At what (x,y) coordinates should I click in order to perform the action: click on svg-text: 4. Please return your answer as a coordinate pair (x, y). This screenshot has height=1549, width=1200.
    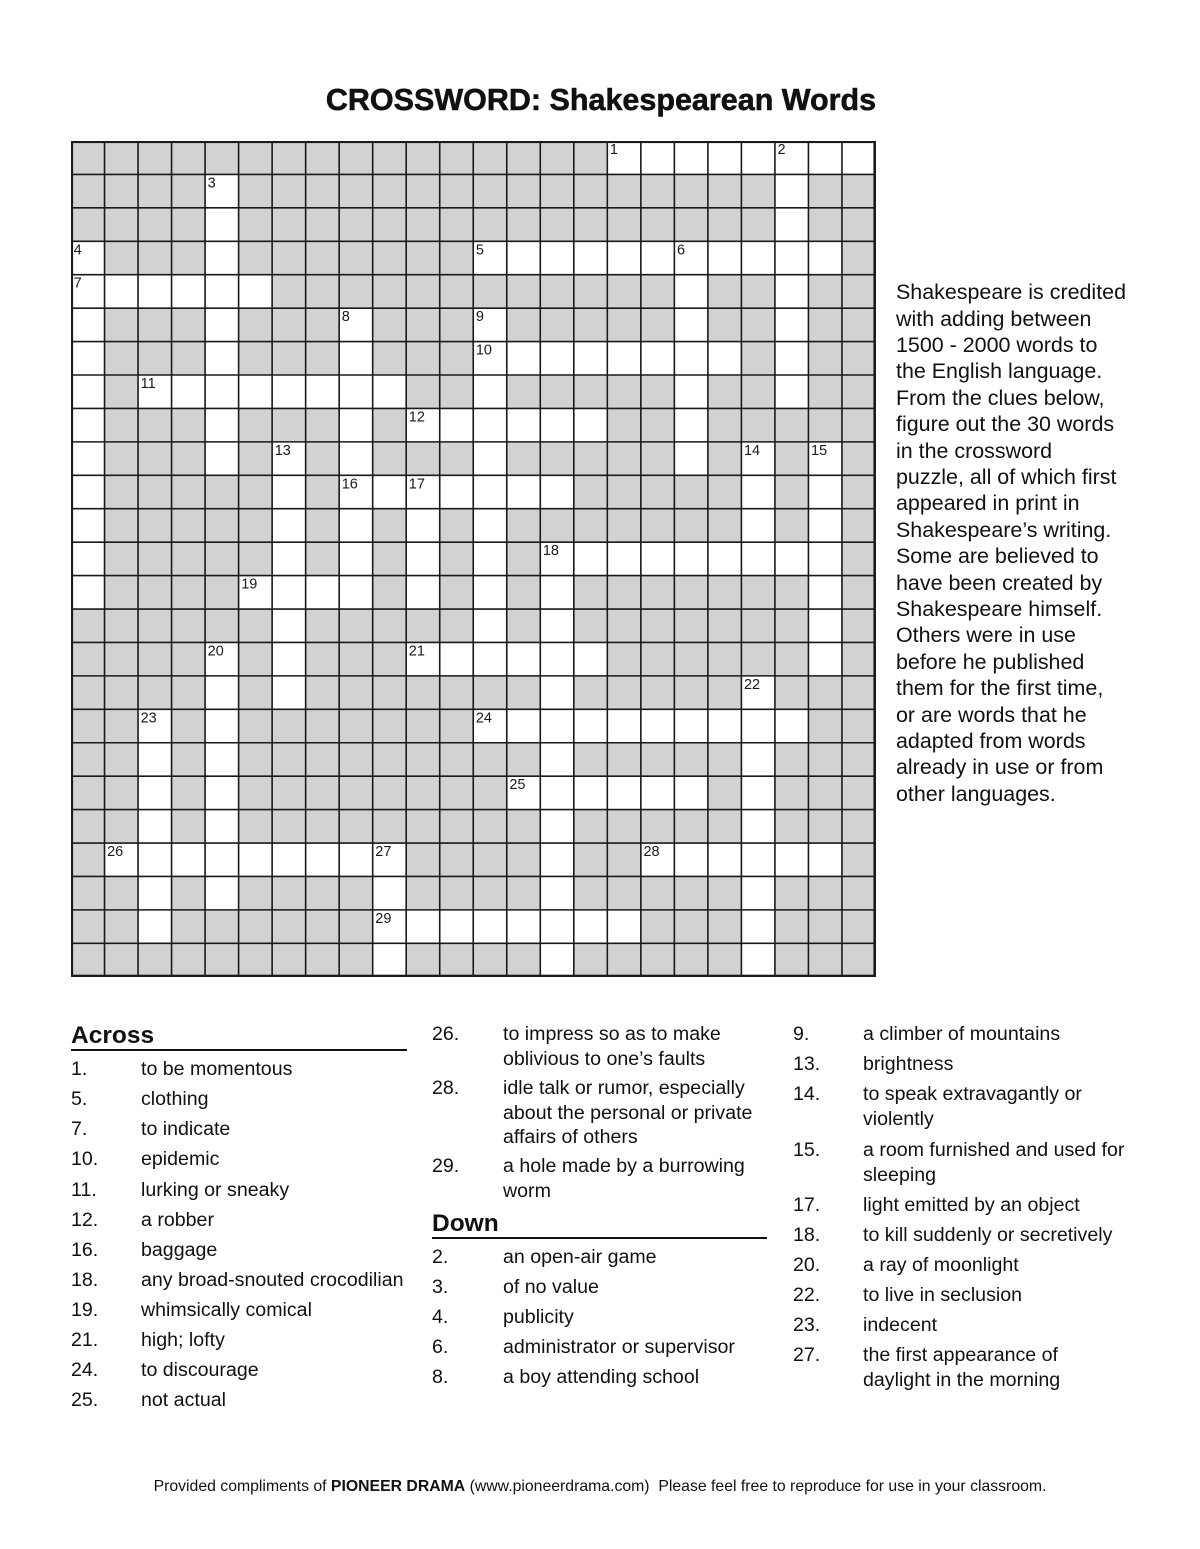
    Looking at the image, I should click on (78, 250).